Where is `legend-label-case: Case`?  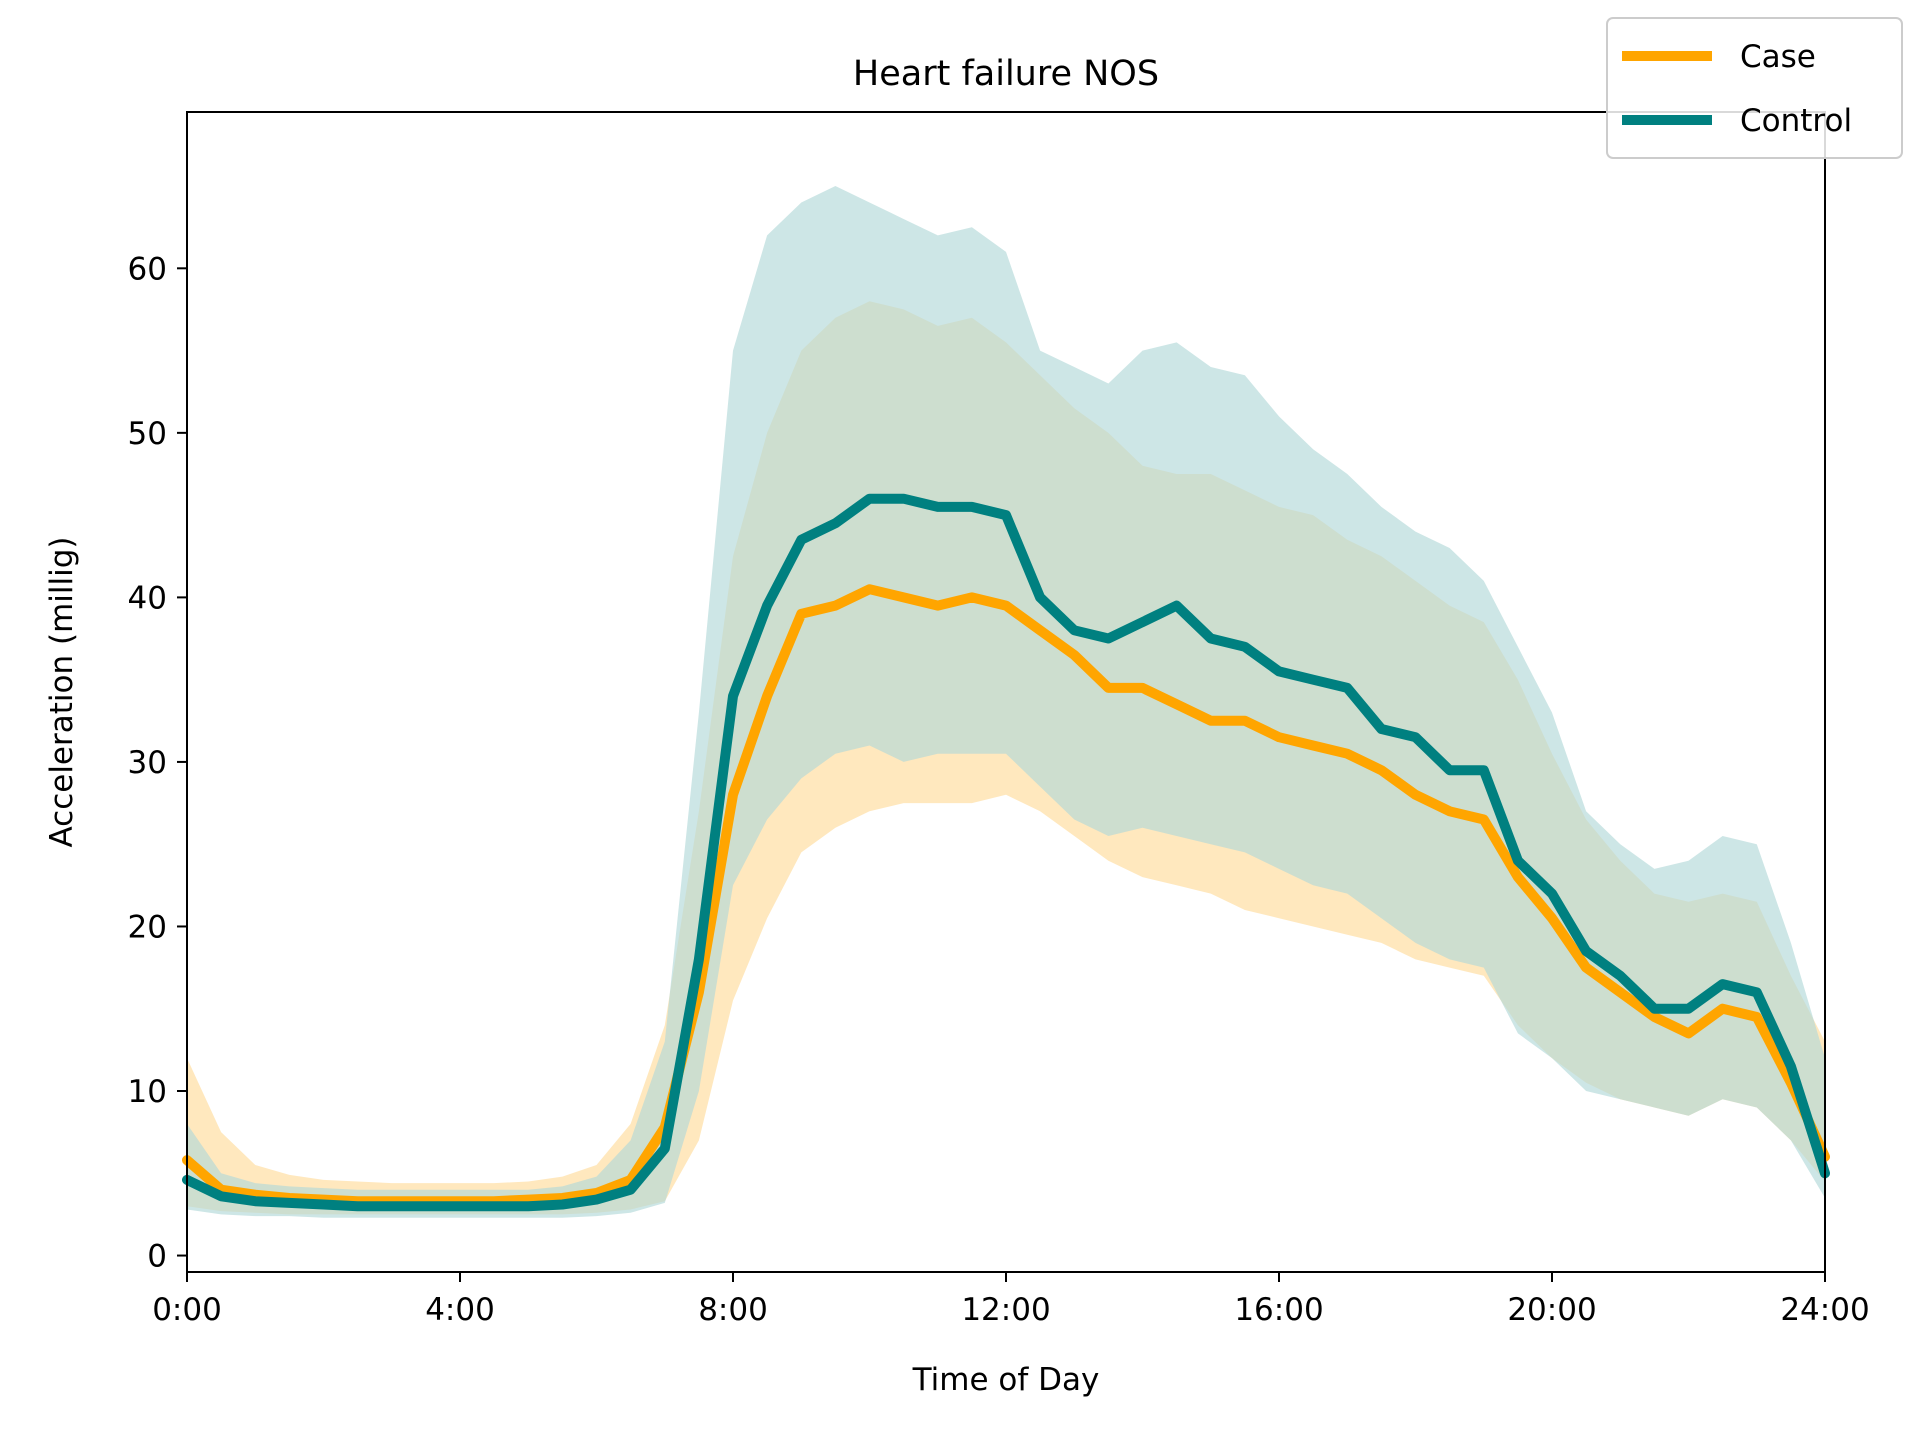 legend-label-case: Case is located at coordinates (1778, 57).